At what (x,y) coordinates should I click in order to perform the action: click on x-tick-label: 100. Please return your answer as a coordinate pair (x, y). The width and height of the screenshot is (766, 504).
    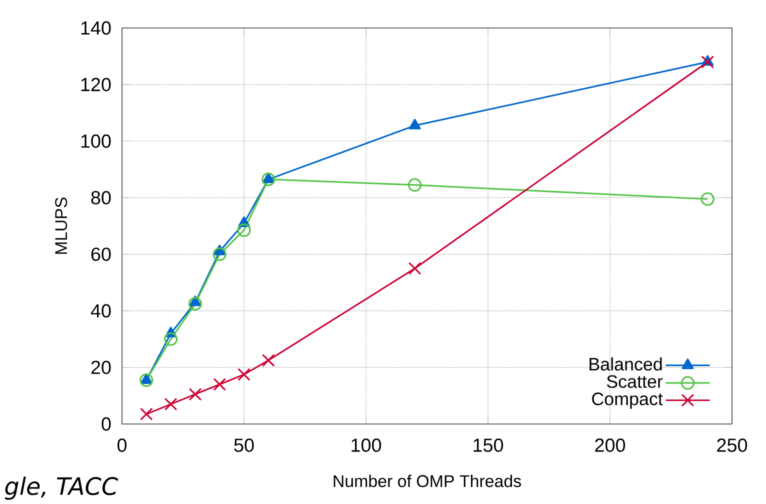
    Looking at the image, I should click on (367, 445).